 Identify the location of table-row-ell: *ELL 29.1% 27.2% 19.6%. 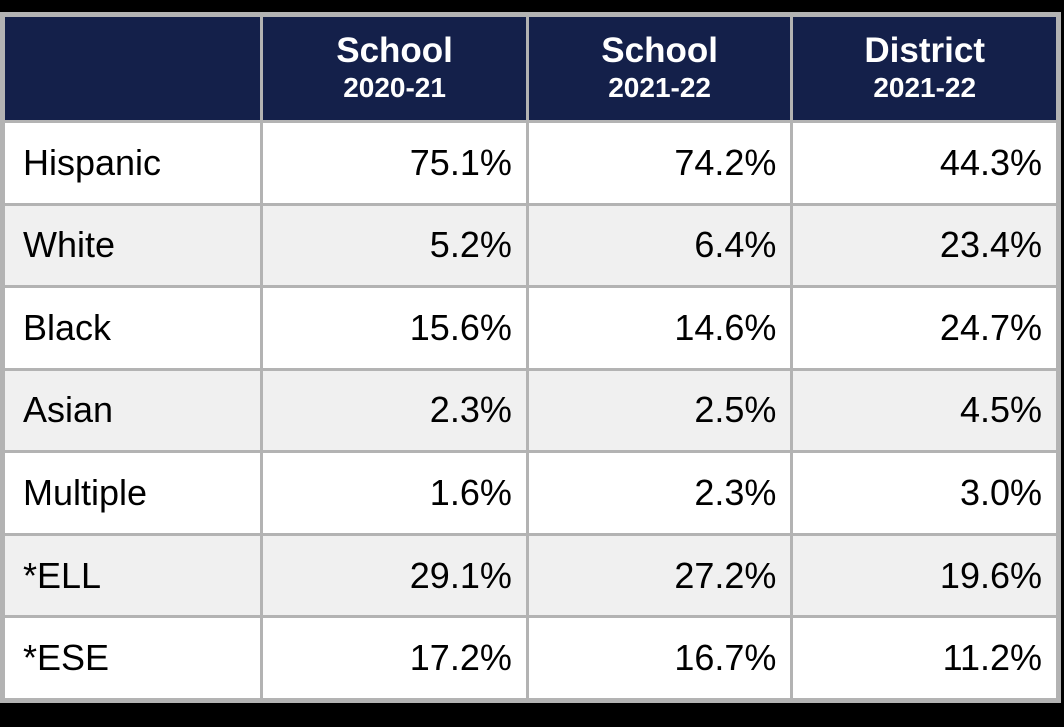
(530, 575).